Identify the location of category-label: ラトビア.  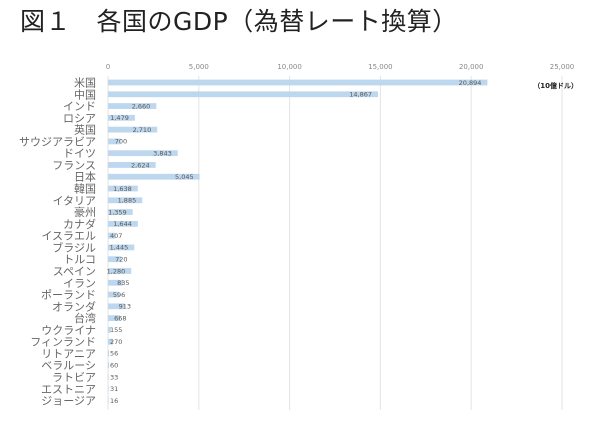
(74, 377).